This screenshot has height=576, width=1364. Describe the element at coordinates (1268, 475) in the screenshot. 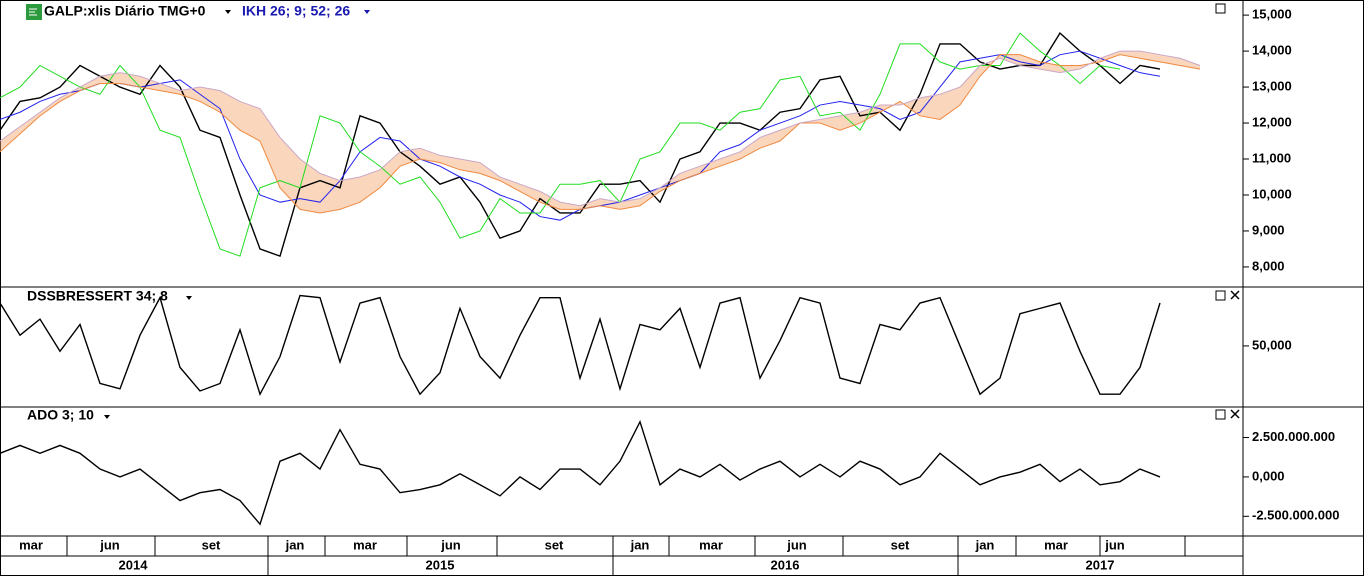

I see `y-tick-label: 0,000` at that location.